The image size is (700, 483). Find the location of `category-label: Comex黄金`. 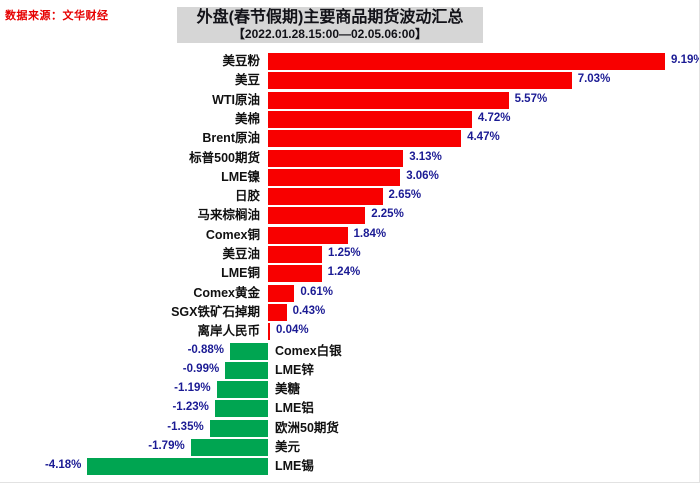

category-label: Comex黄金 is located at coordinates (226, 292).